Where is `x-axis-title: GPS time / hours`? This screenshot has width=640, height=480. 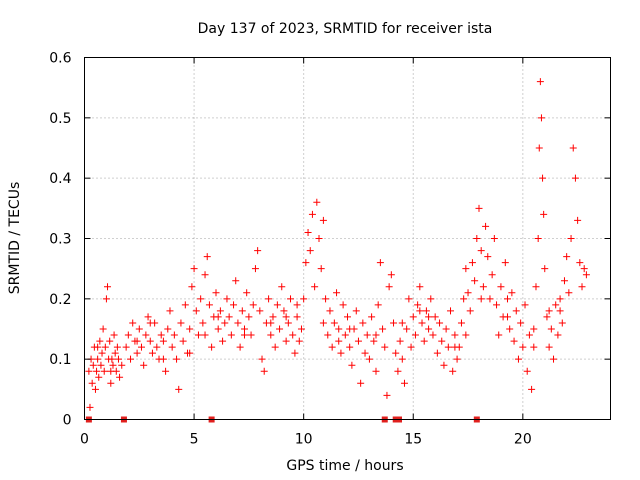 x-axis-title: GPS time / hours is located at coordinates (344, 466).